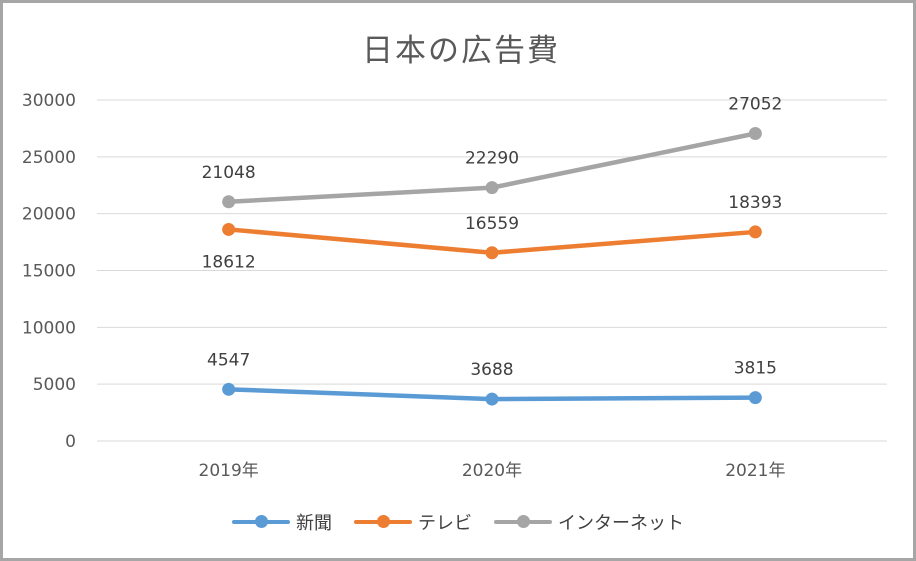  I want to click on legend-item-series-0: 新聞, so click(282, 522).